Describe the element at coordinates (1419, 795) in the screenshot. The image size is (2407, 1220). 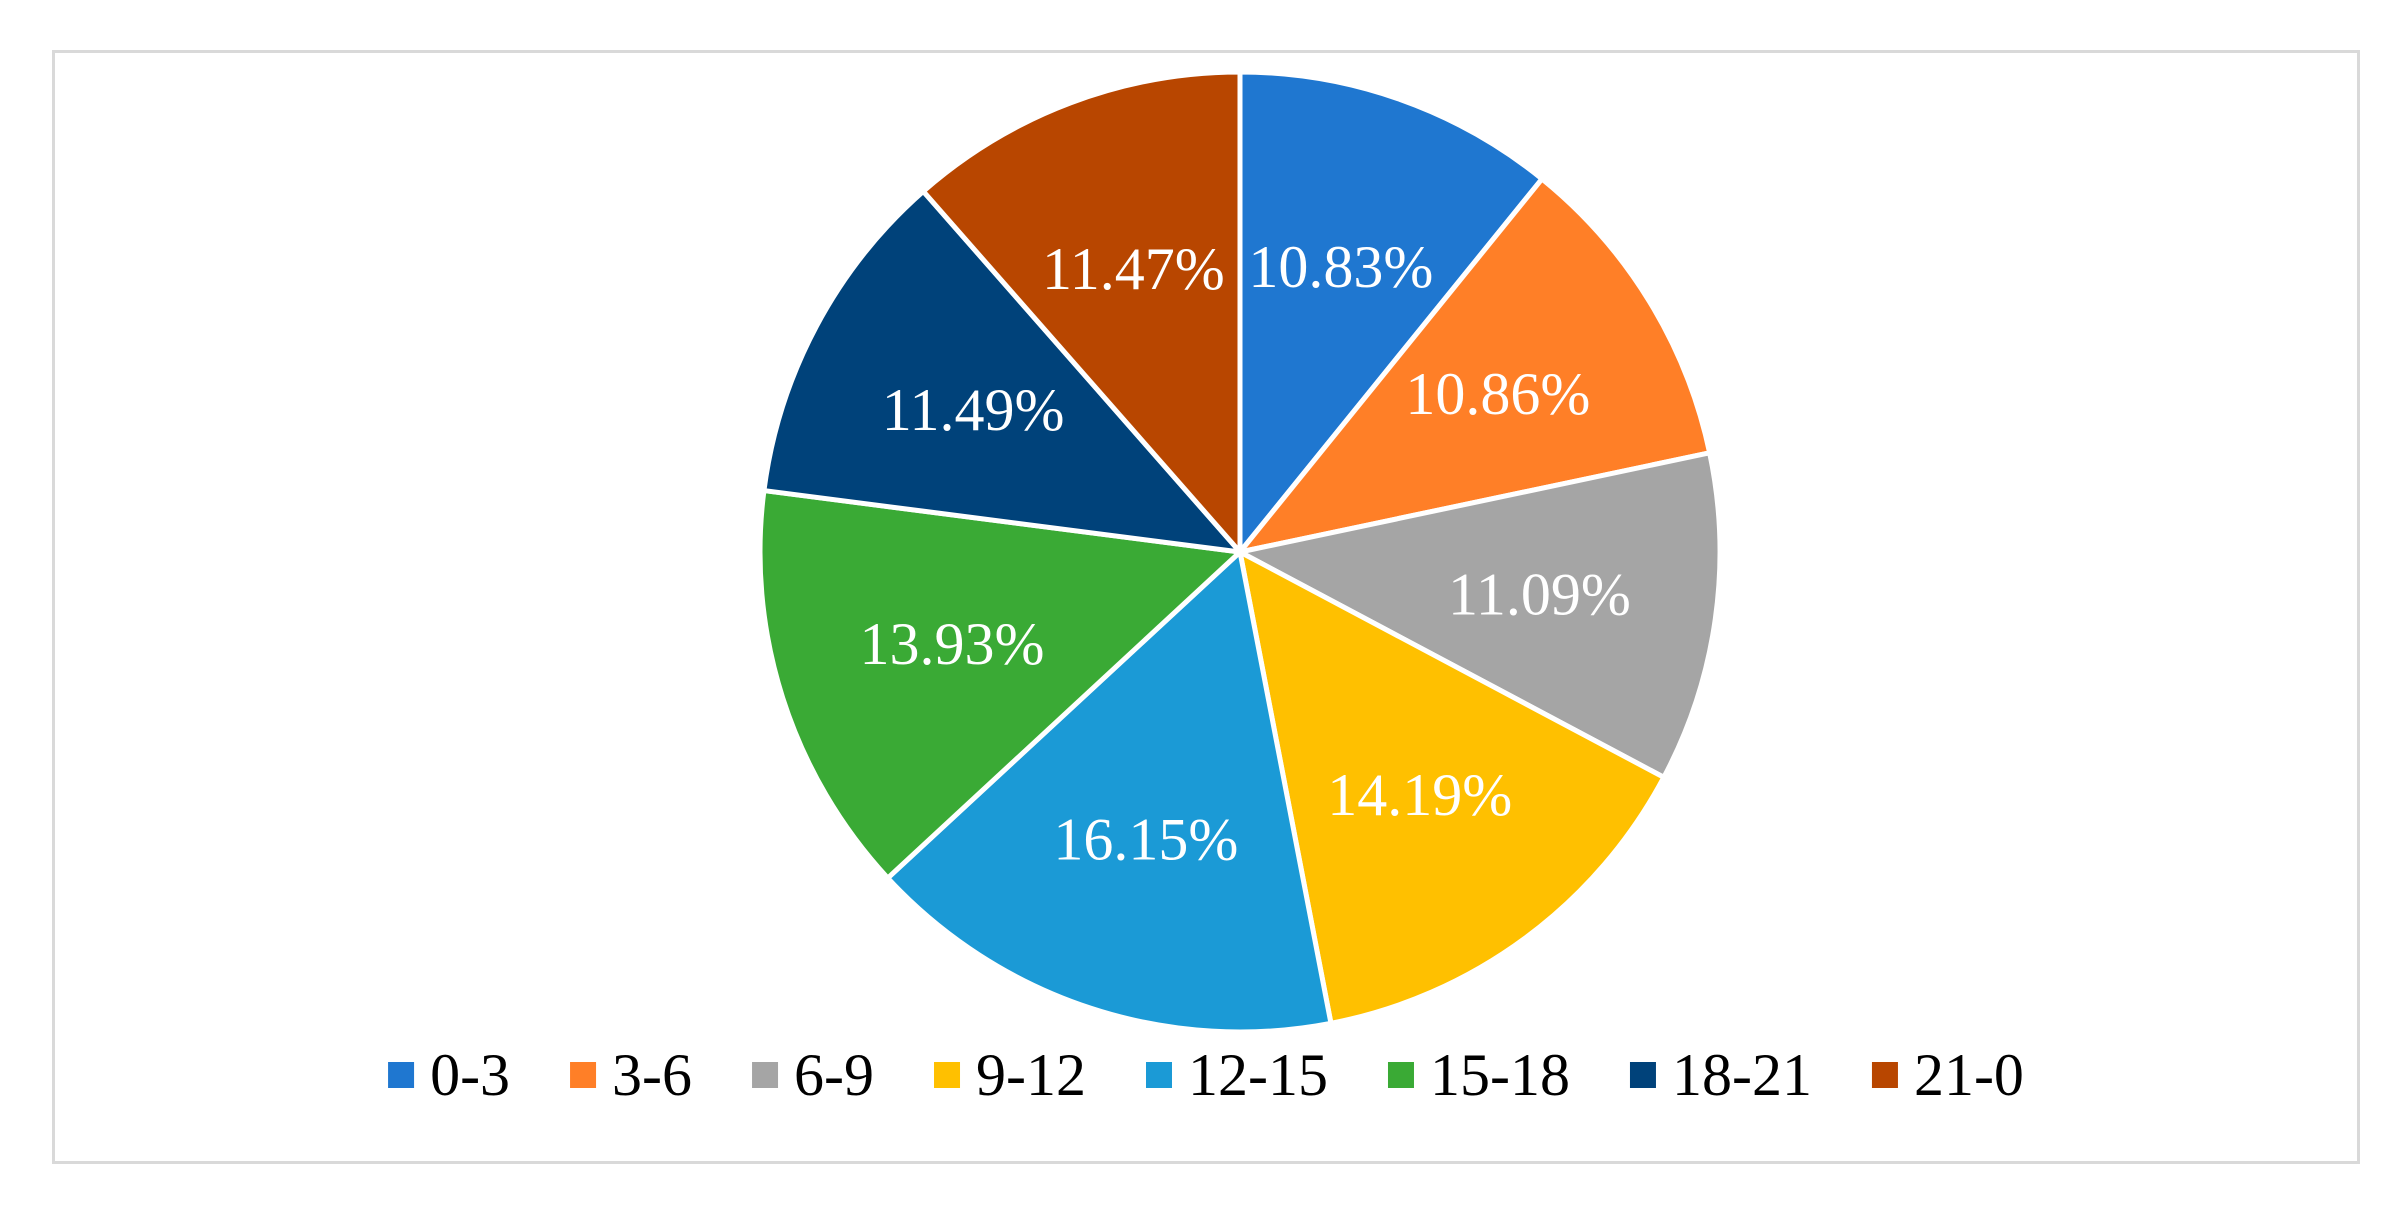
I see `data-label-9-12: 14.19%` at that location.